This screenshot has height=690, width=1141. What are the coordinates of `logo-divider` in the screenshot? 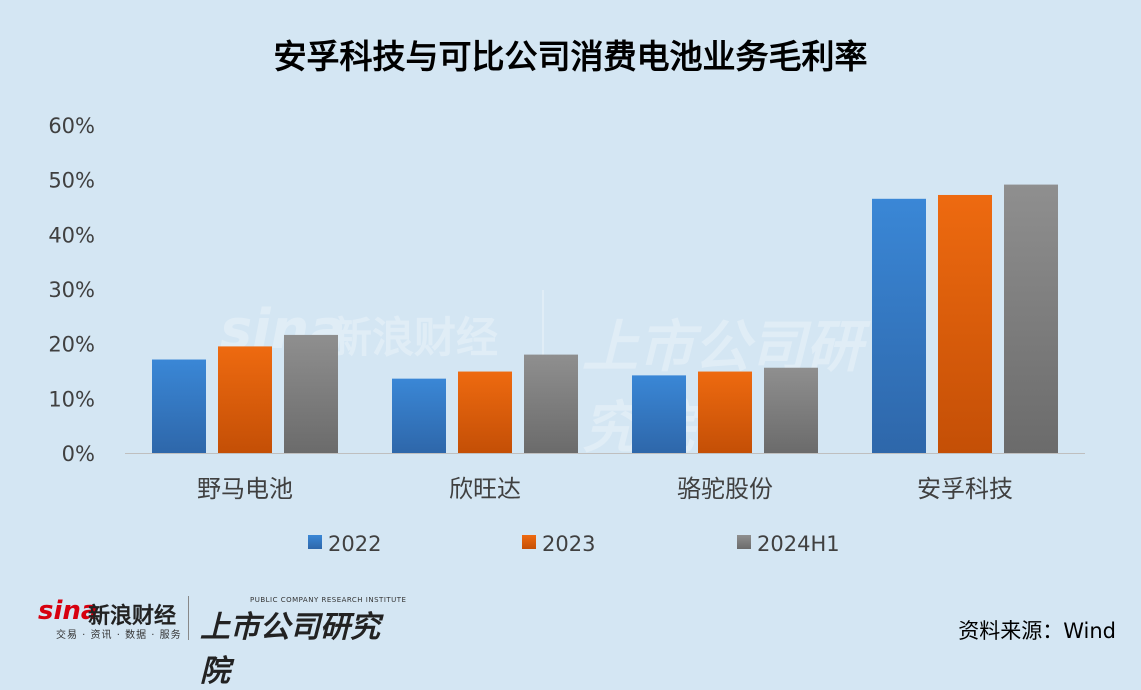 It's located at (188, 618).